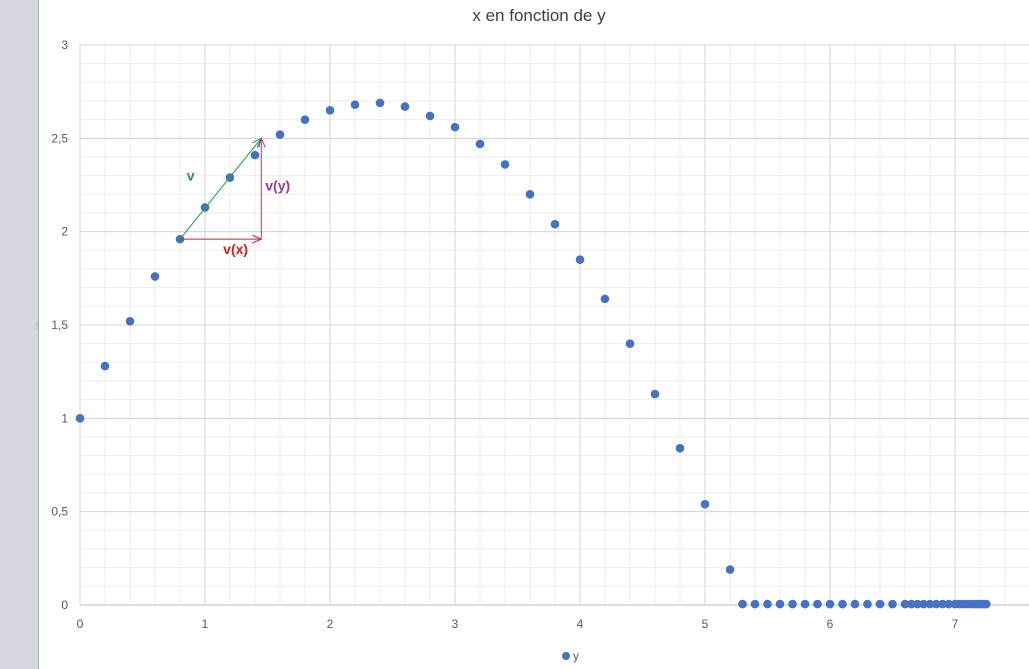 Image resolution: width=1029 pixels, height=669 pixels. Describe the element at coordinates (576, 656) in the screenshot. I see `legend-label: y` at that location.